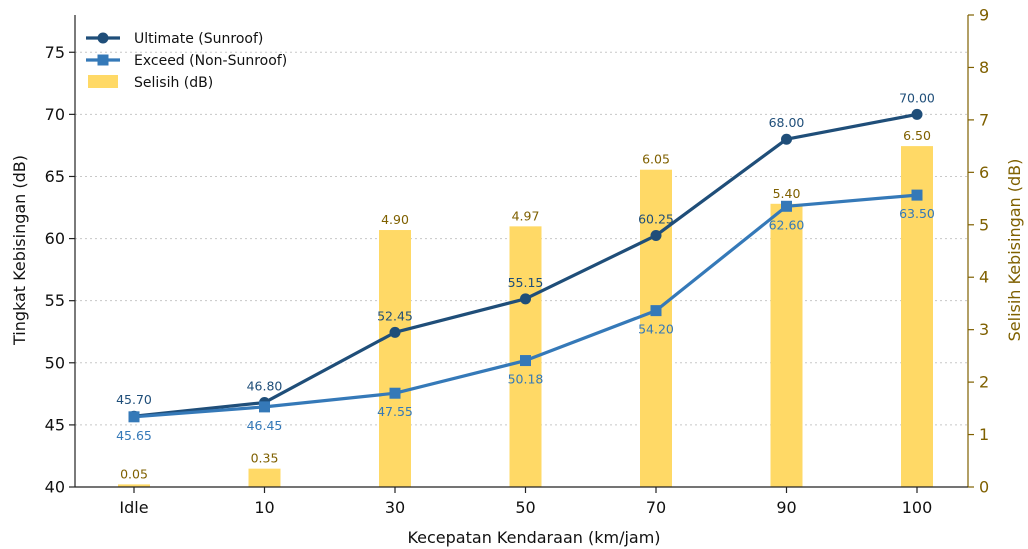 The width and height of the screenshot is (1028, 549). Describe the element at coordinates (210, 61) in the screenshot. I see `legend-label-exceed: Exceed (Non-Sunroof)` at that location.